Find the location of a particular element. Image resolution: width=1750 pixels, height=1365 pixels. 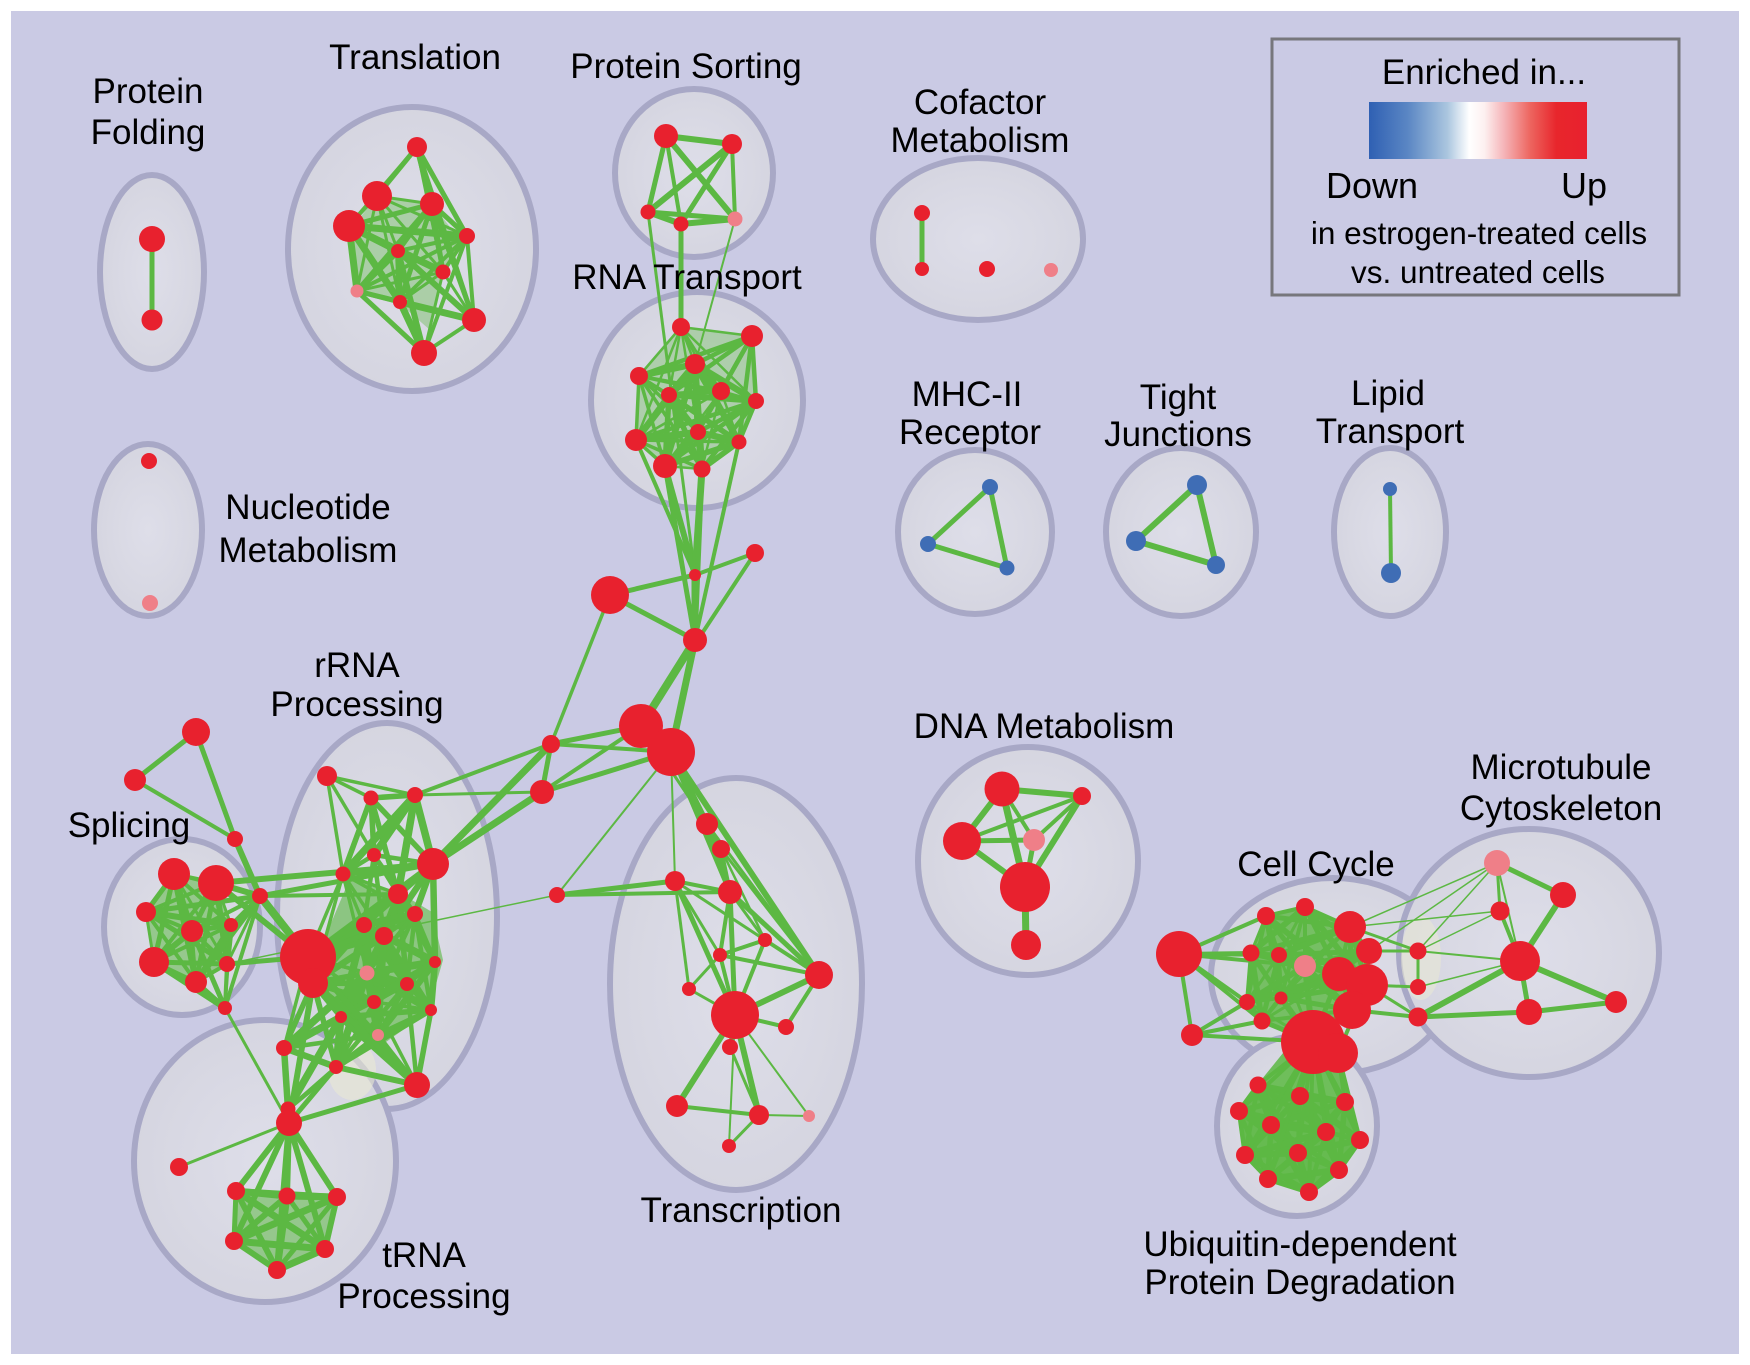

svg-text: Transcription is located at coordinates (741, 1210).